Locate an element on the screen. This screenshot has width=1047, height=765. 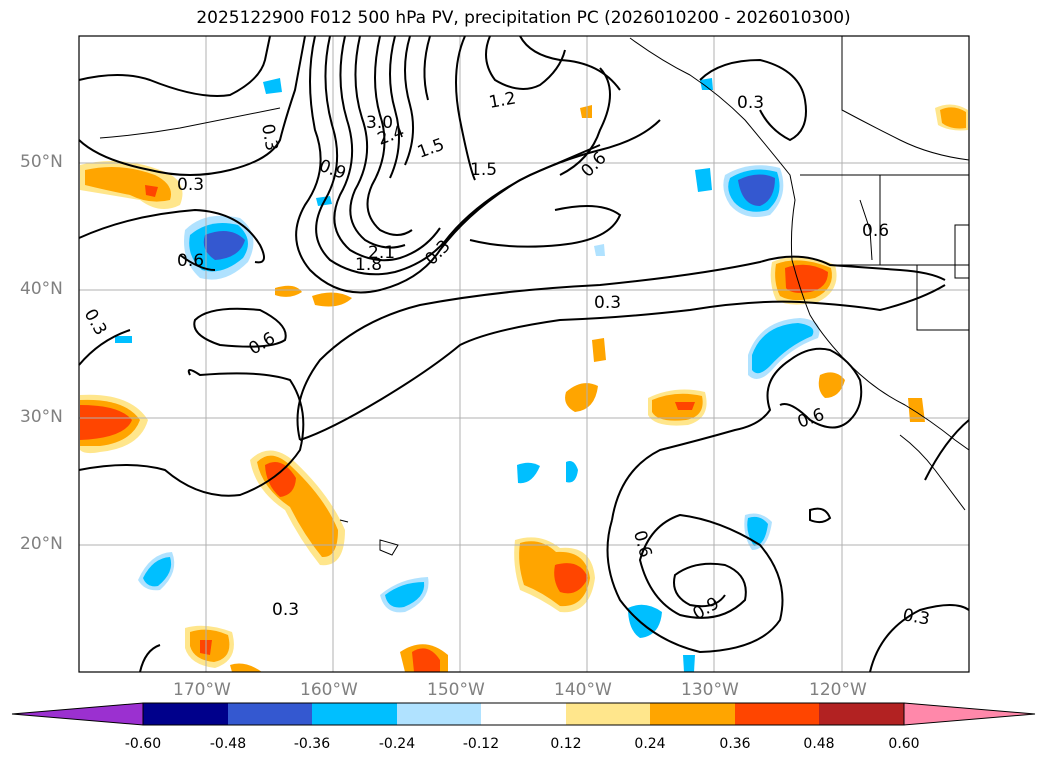
lon-label: 170°W is located at coordinates (202, 690).